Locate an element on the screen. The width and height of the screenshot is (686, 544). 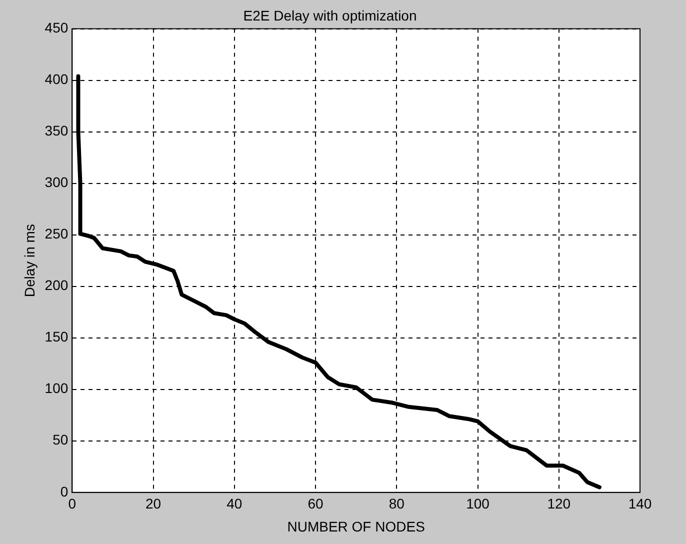
x-tick-label: 60 is located at coordinates (316, 504).